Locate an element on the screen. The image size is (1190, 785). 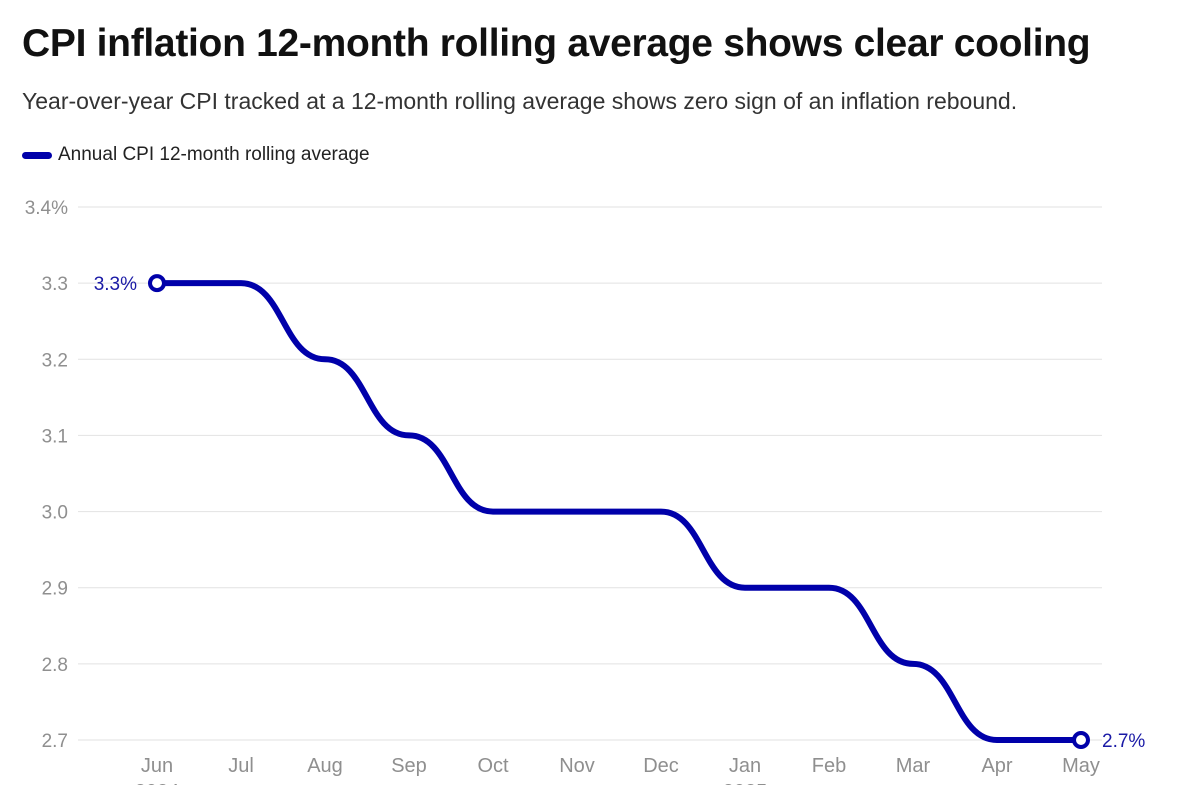
legend: Annual CPI 12-month rolling average is located at coordinates (196, 155).